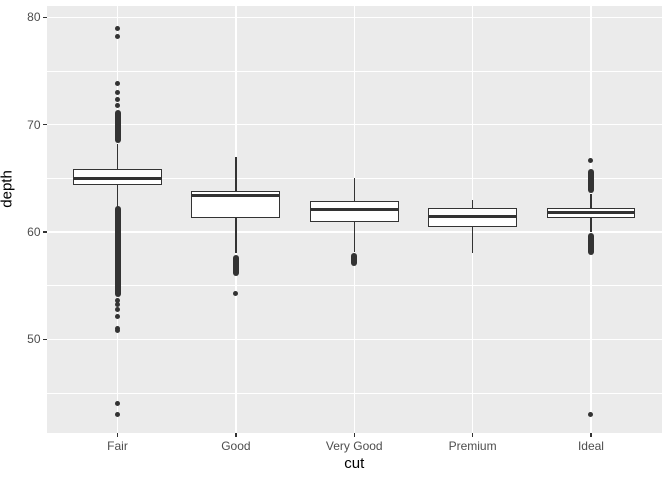  Describe the element at coordinates (34, 231) in the screenshot. I see `y-tick-label: 60` at that location.